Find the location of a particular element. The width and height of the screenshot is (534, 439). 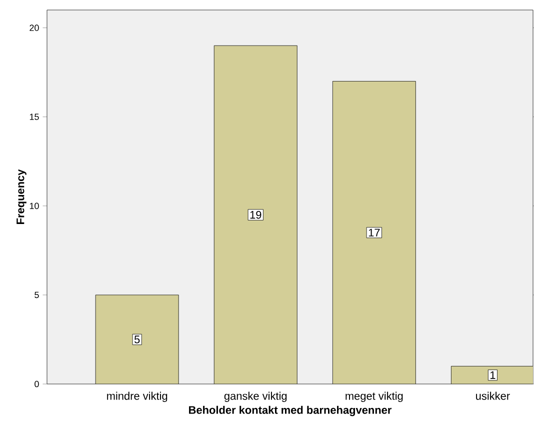

x-tick-label: ganske viktig is located at coordinates (255, 397).